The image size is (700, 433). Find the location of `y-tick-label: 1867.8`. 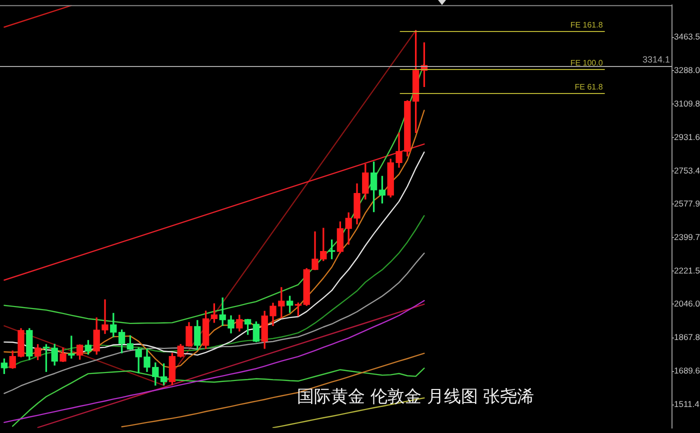

y-tick-label: 1867.8 is located at coordinates (687, 337).